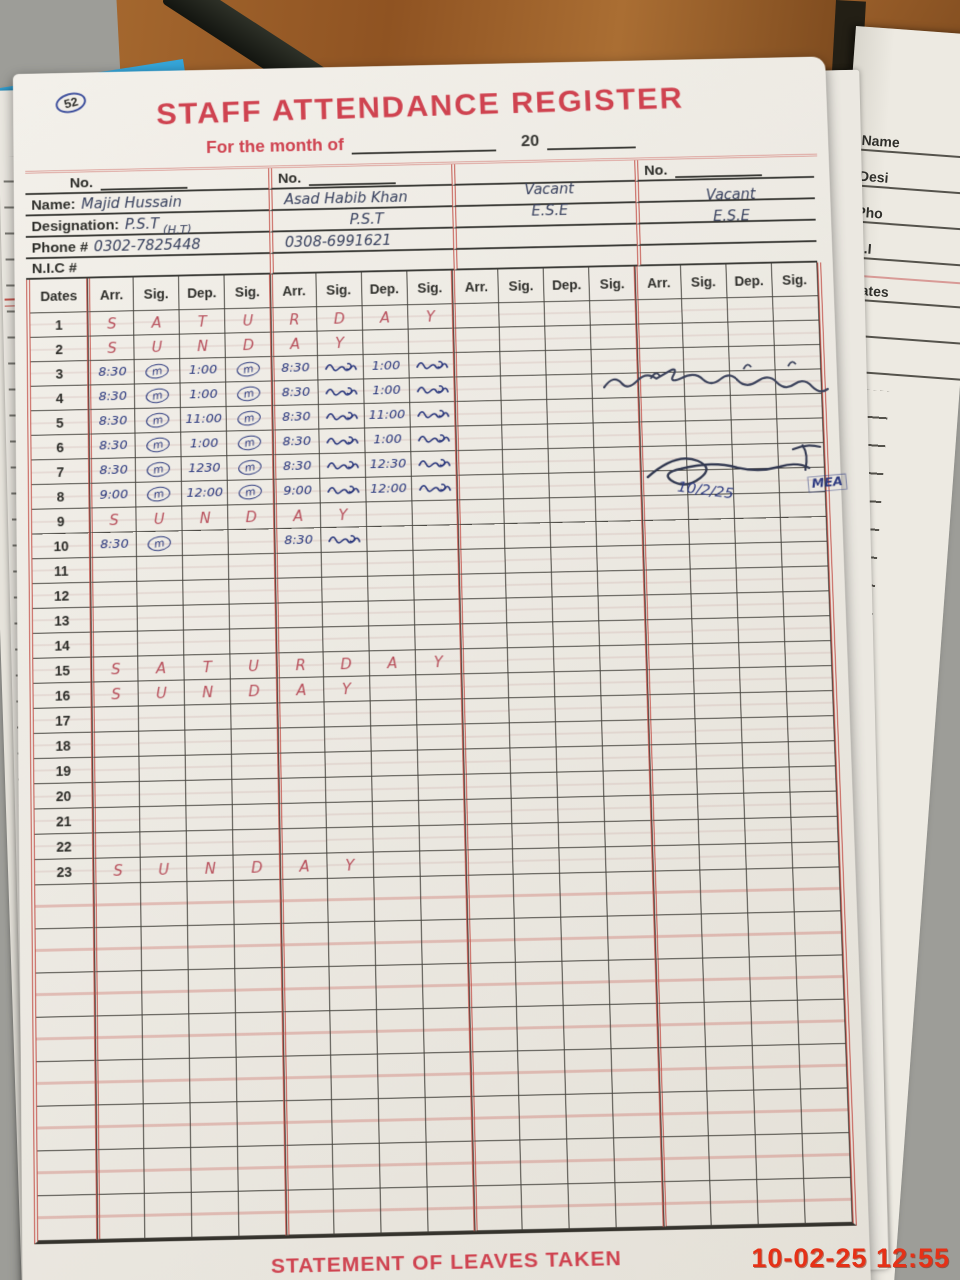 Image resolution: width=960 pixels, height=1280 pixels. Describe the element at coordinates (64, 796) in the screenshot. I see `date-cell: 20` at that location.